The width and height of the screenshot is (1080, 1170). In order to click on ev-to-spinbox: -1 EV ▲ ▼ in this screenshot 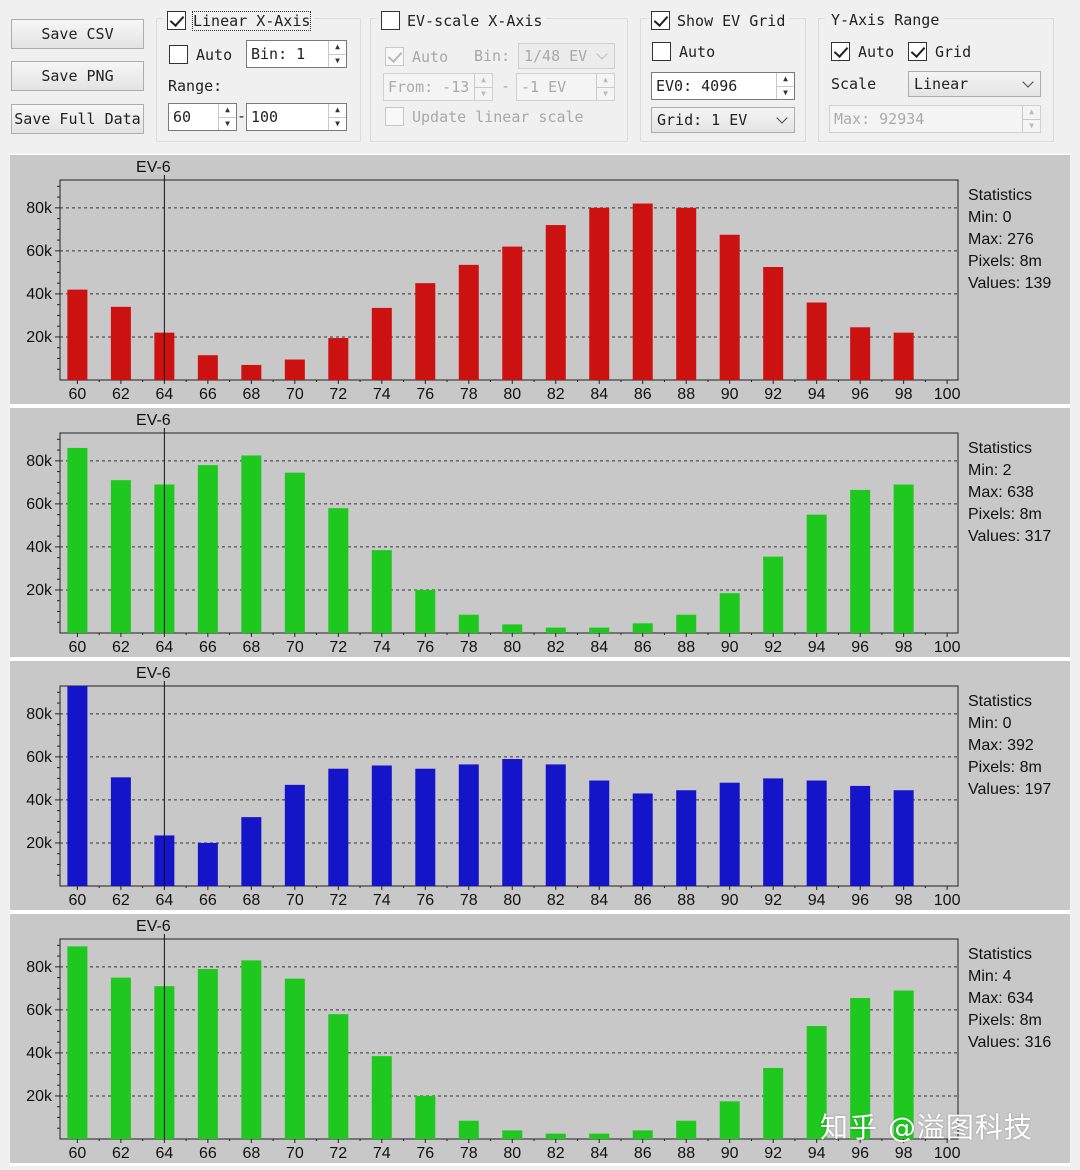, I will do `click(565, 87)`.